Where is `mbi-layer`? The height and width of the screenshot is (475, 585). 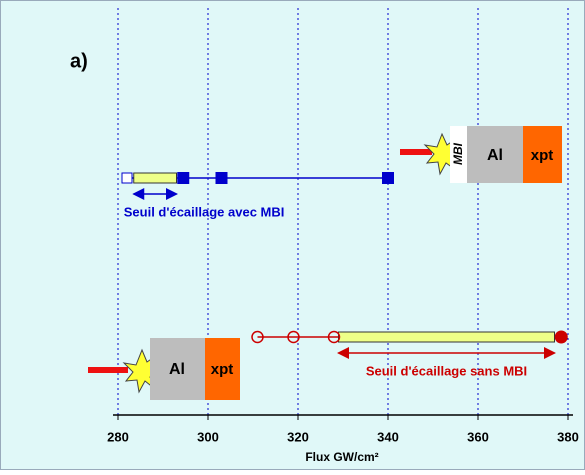
mbi-layer is located at coordinates (458, 154).